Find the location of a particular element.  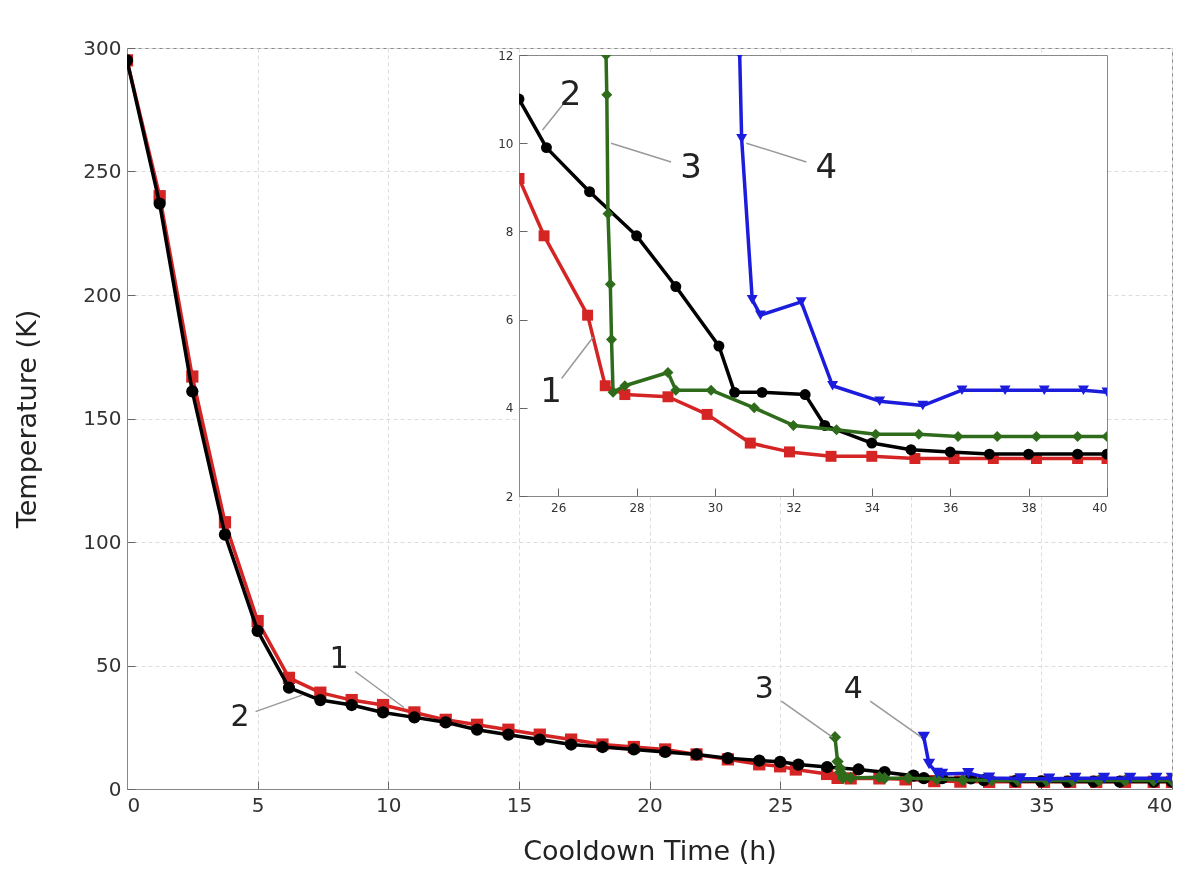

x-tick-label: 36 is located at coordinates (951, 507).